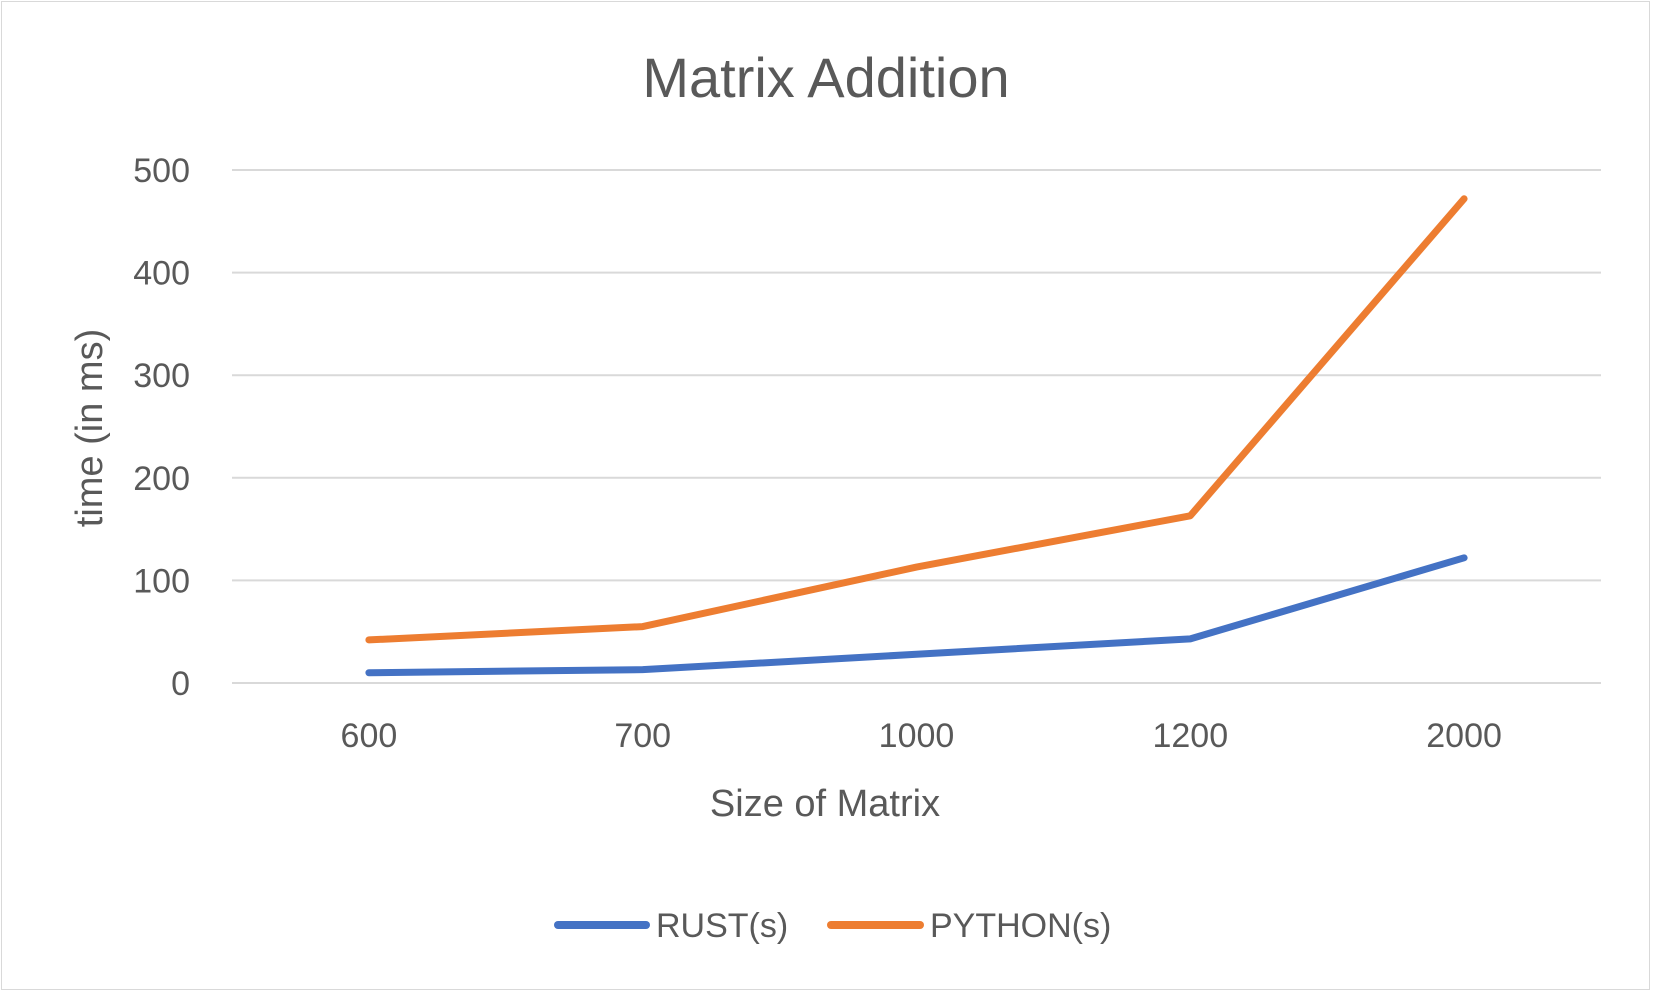 The width and height of the screenshot is (1653, 993). Describe the element at coordinates (642, 736) in the screenshot. I see `x-tick-label: 700` at that location.